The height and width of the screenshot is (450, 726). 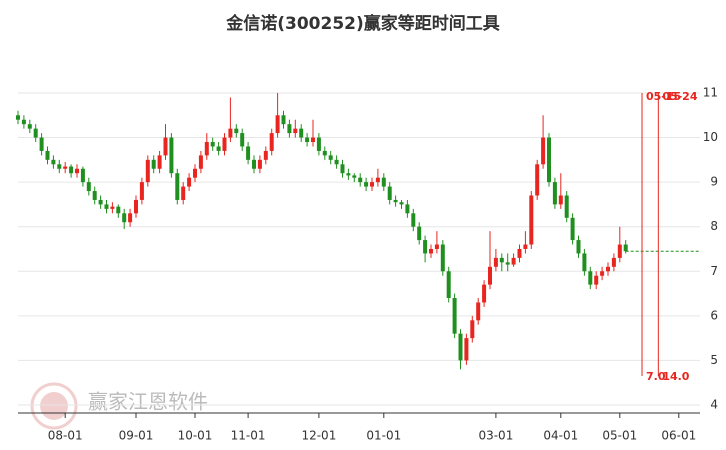 What do you see at coordinates (714, 404) in the screenshot?
I see `y-tick-label: 4` at bounding box center [714, 404].